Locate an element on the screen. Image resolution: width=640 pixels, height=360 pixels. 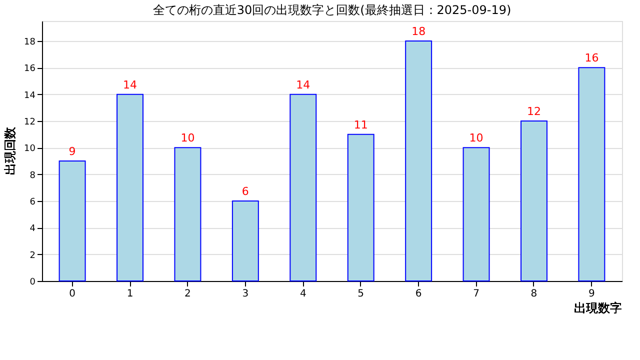
y-axis-title: 出現回数 is located at coordinates (10, 151).